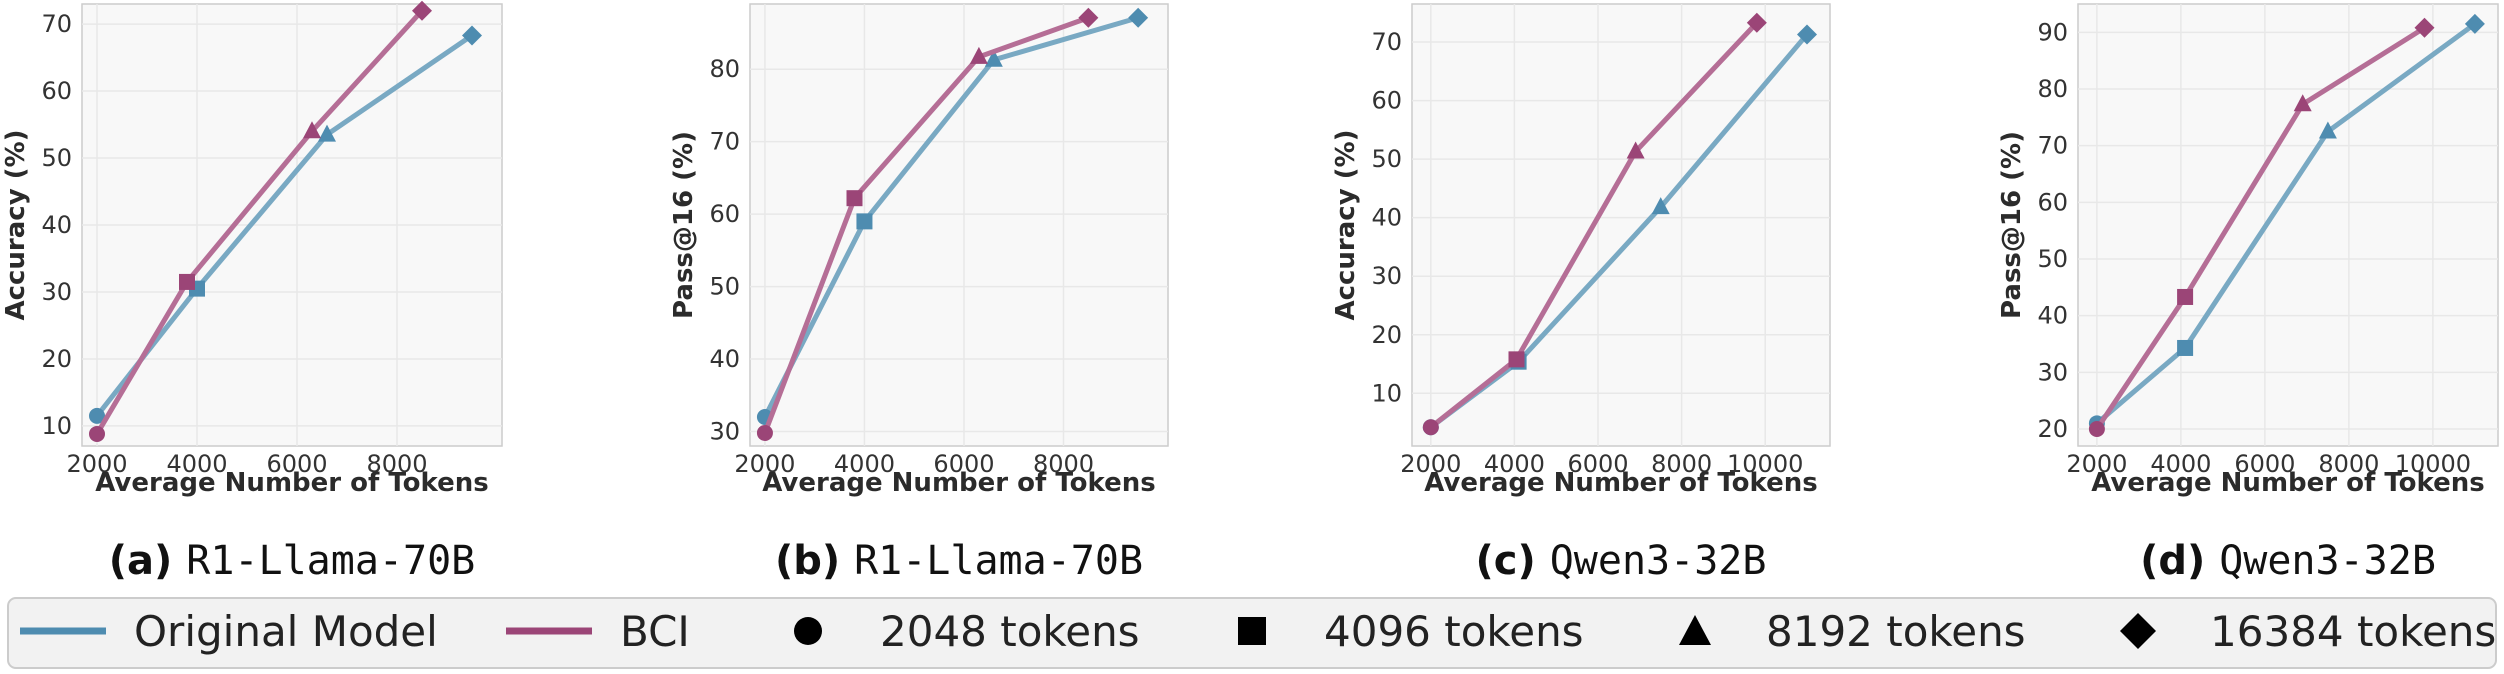  I want to click on panel-caption: (a) R1-Llama-70B, so click(292, 561).